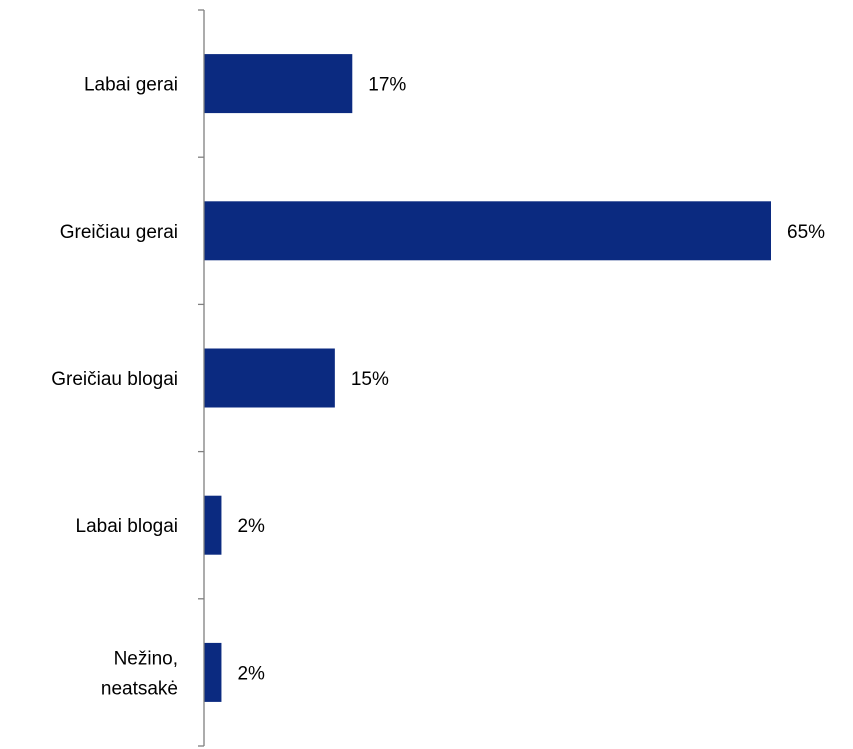 The width and height of the screenshot is (853, 749). I want to click on category-label-line: Labai gerai, so click(131, 85).